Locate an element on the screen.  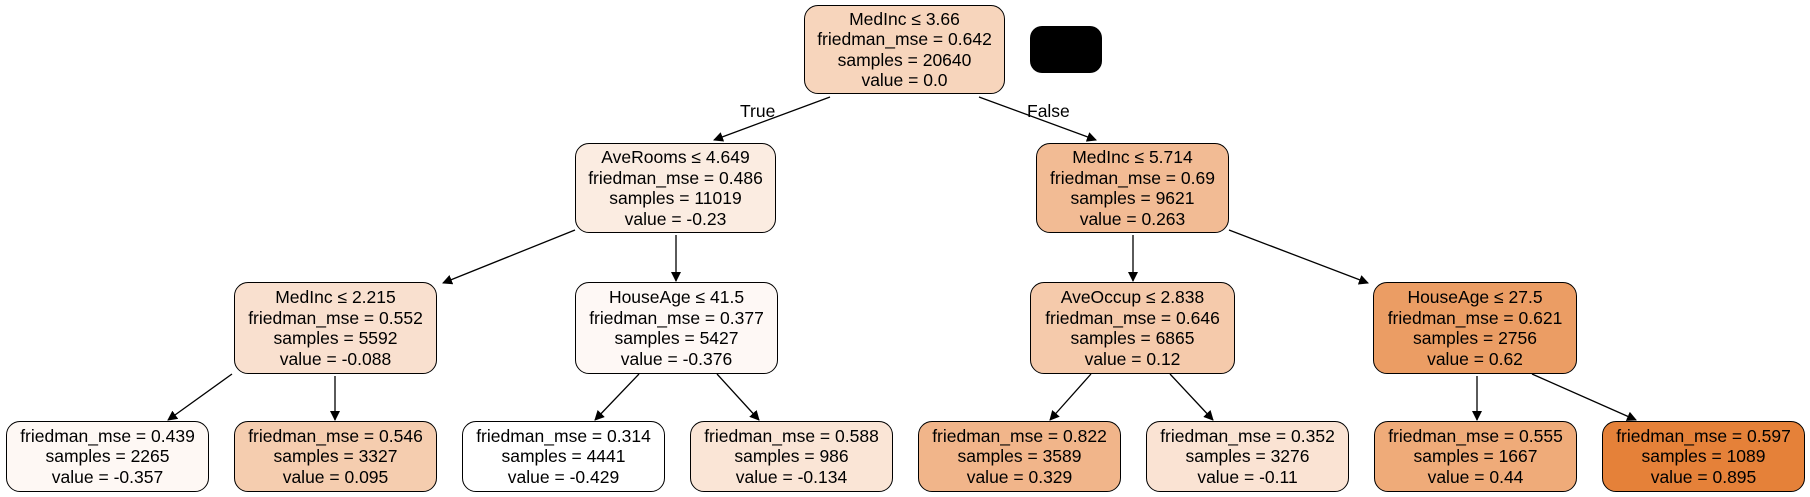
node-line: friedman_mse = 0.546 is located at coordinates (335, 435).